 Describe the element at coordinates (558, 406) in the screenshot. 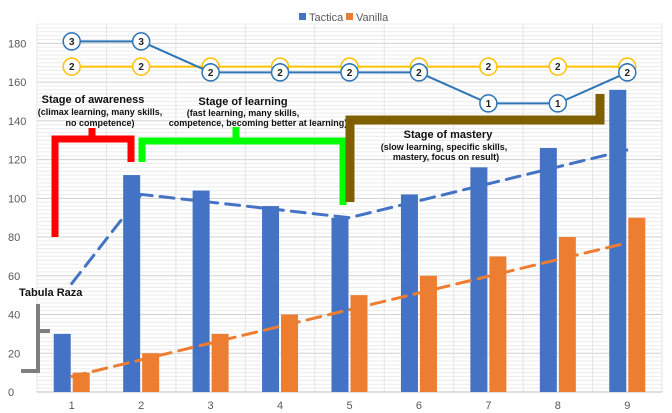

I see `x-tick-label: 8` at that location.